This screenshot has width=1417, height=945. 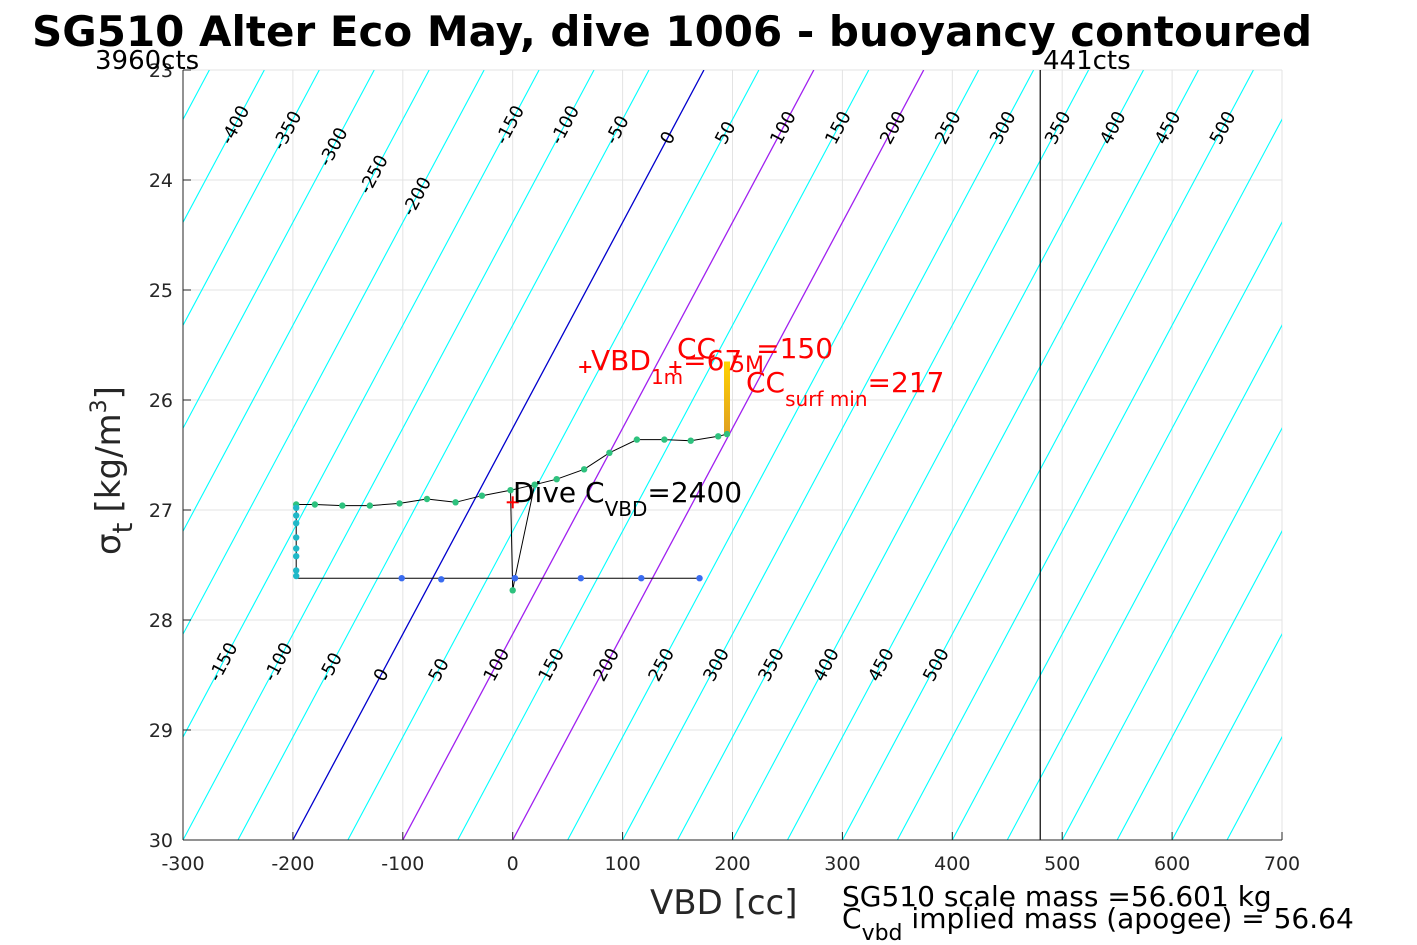 I want to click on x-tick-label: 300, so click(x=842, y=864).